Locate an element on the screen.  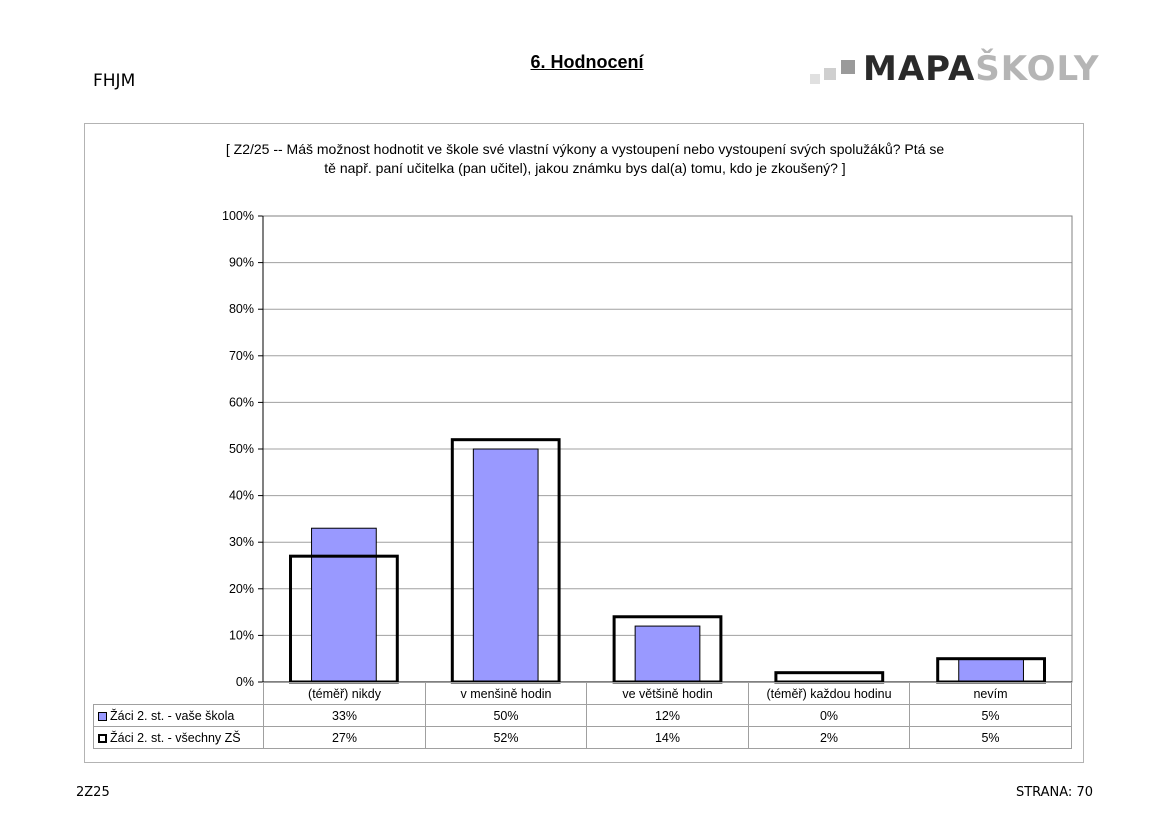
page-number: STRANA: 70 is located at coordinates (1054, 792).